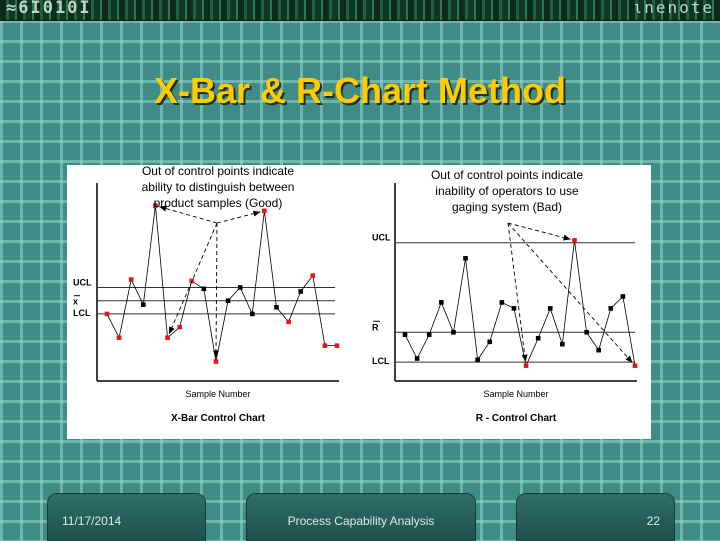  What do you see at coordinates (360, 10) in the screenshot?
I see `top-banner: ≈6Ι010Ι ιnenote` at bounding box center [360, 10].